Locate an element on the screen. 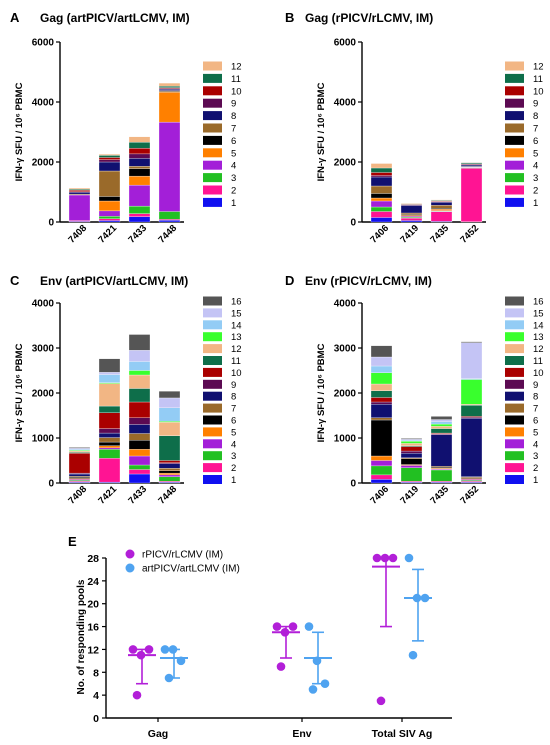 This screenshot has height=745, width=550. y-tick-label: 28 is located at coordinates (93, 559).